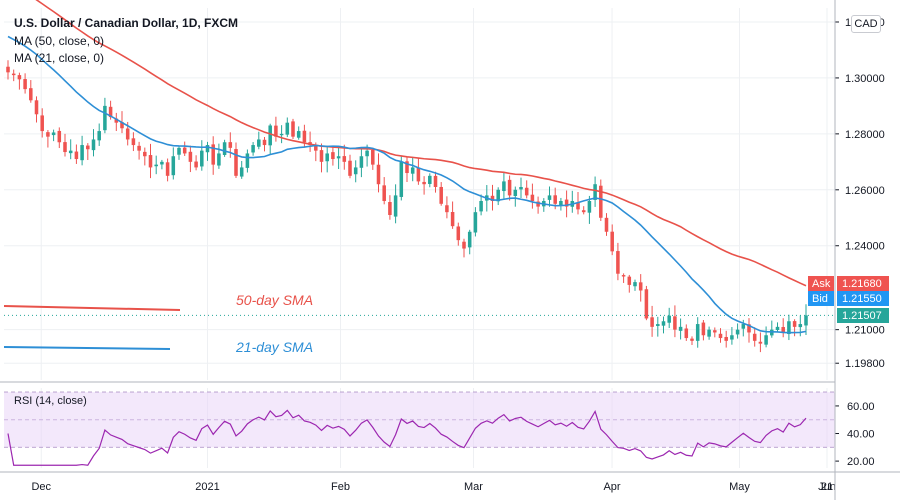 The image size is (900, 500). I want to click on price-tag-label: Ask, so click(821, 284).